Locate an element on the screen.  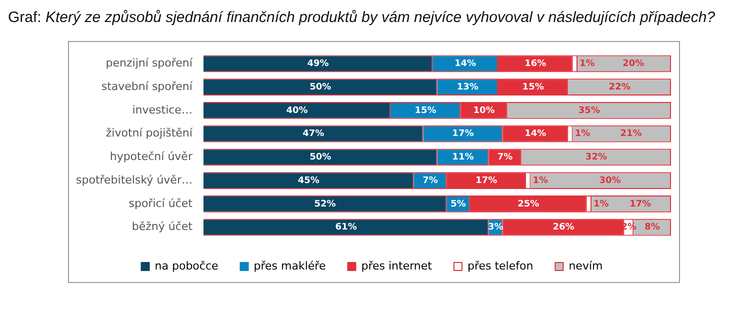
data-label: 20% is located at coordinates (633, 64).